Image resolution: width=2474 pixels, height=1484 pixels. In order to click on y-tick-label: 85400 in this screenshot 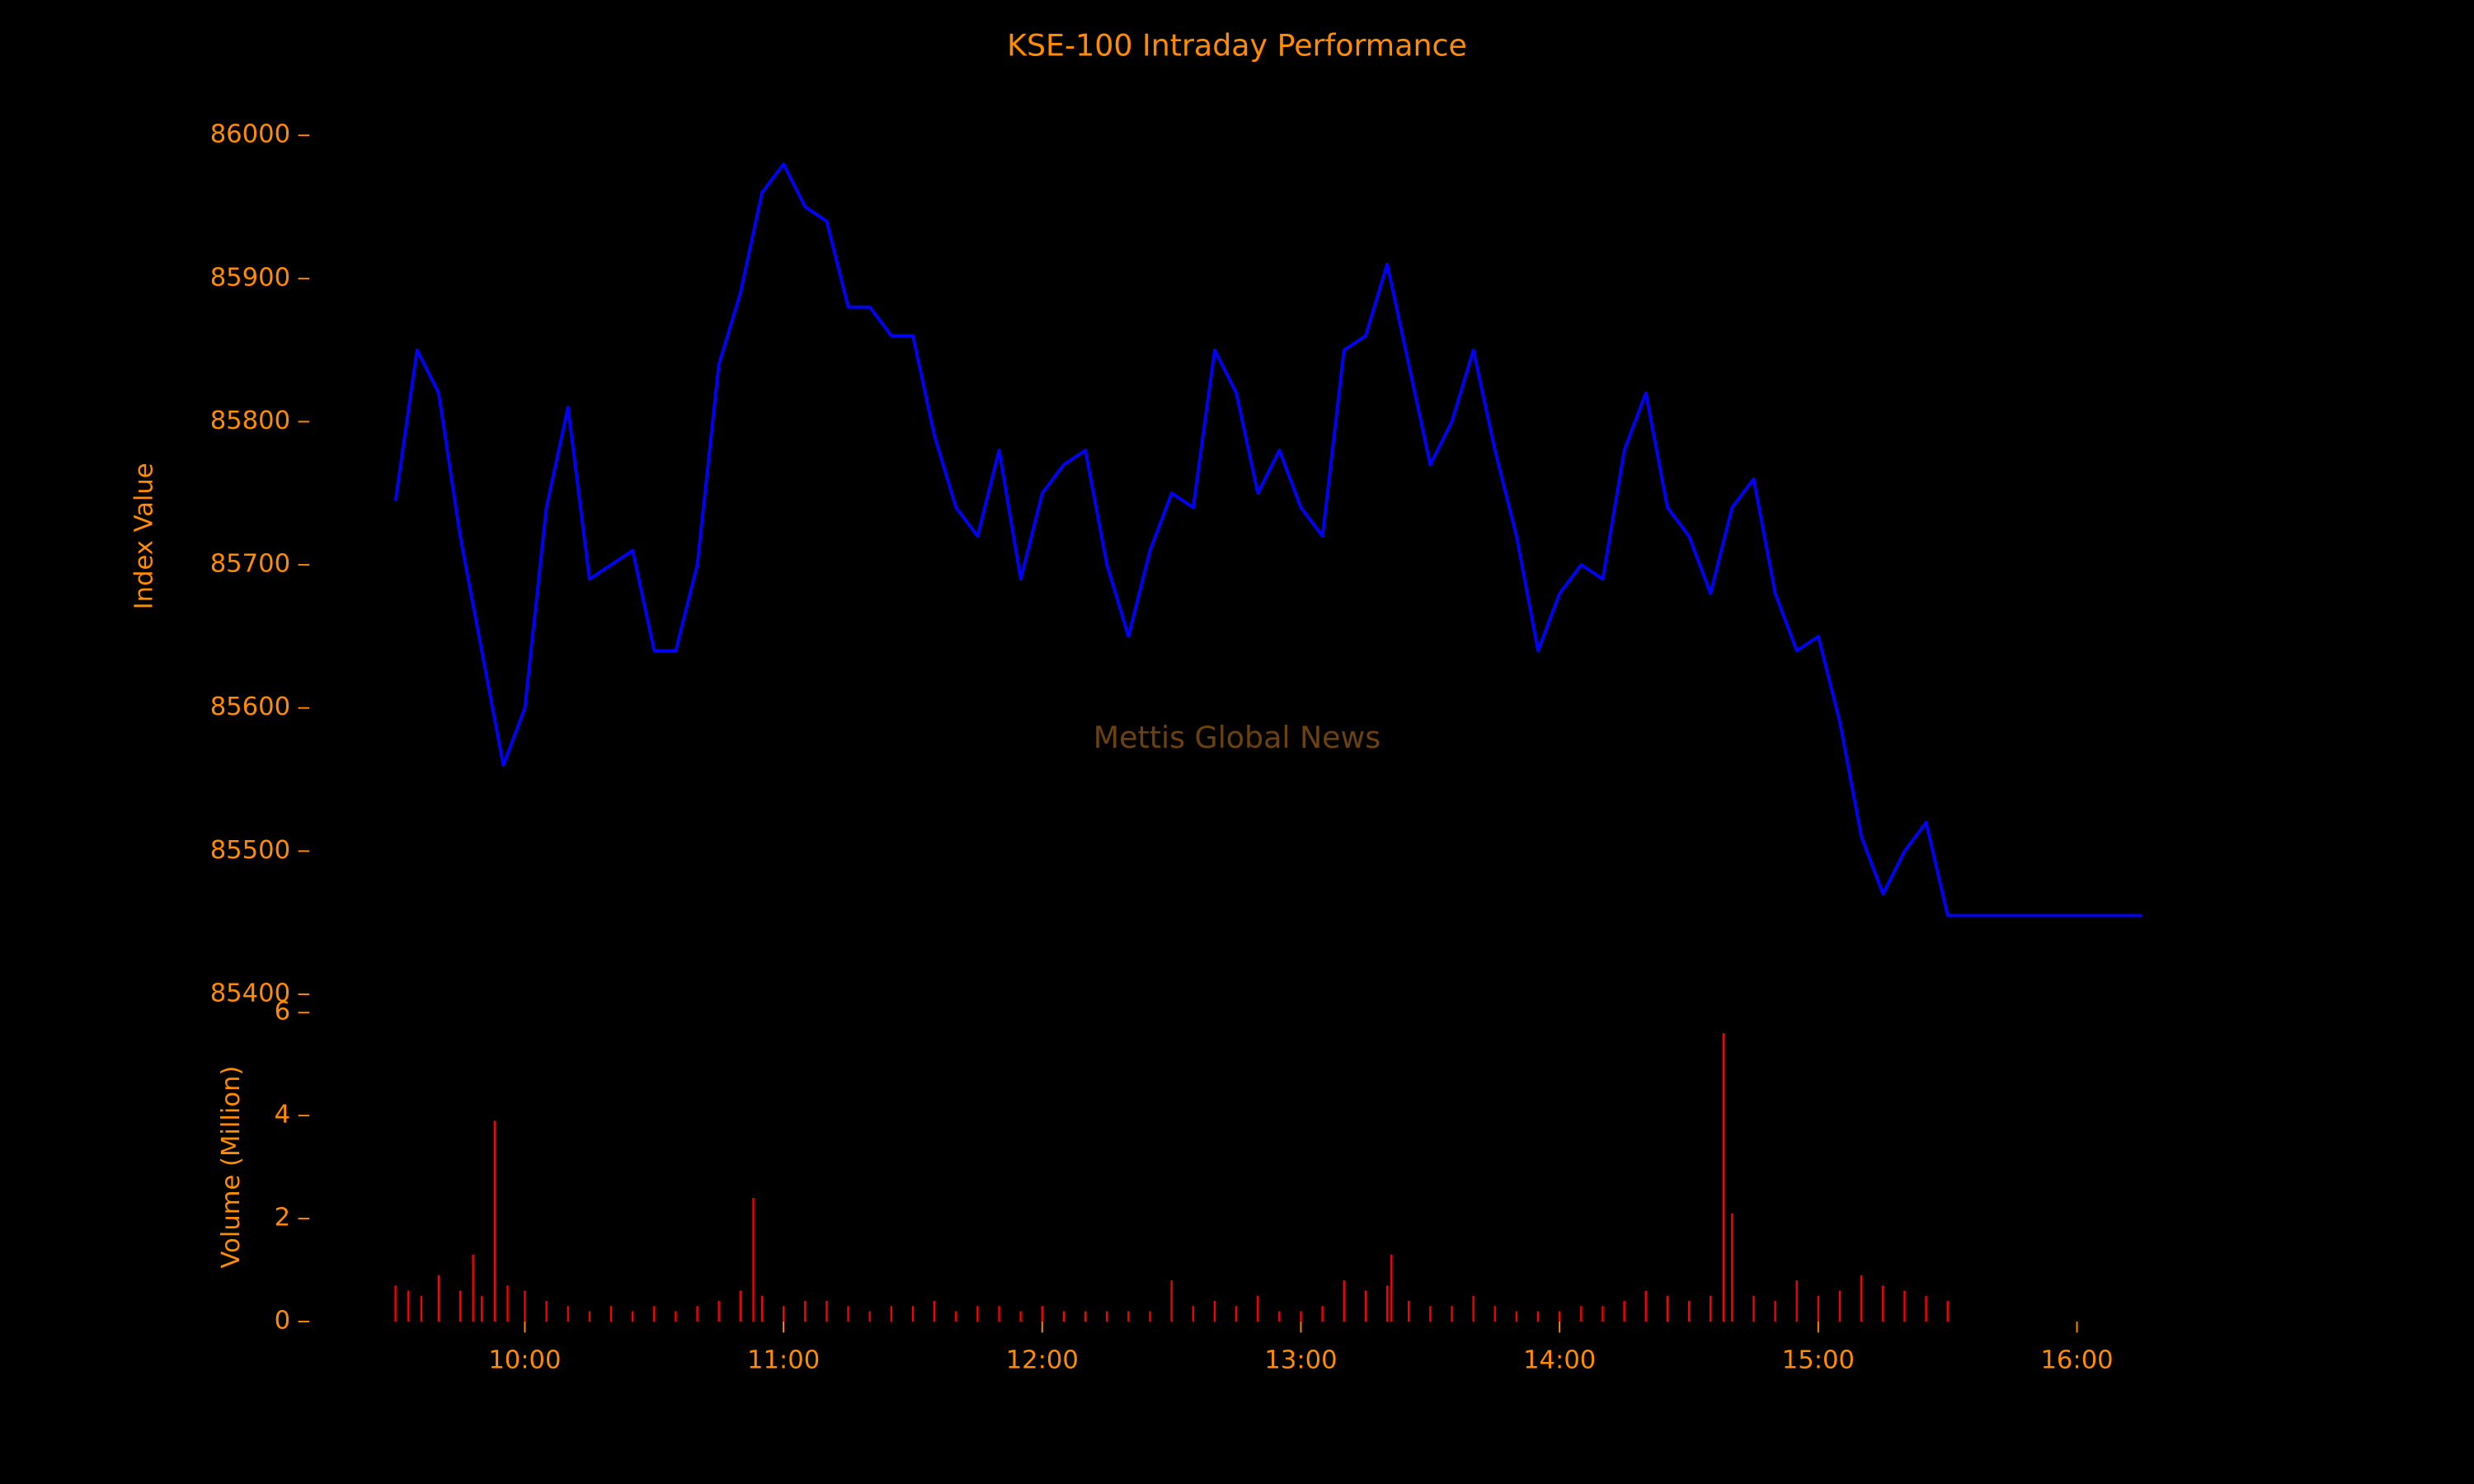, I will do `click(250, 993)`.